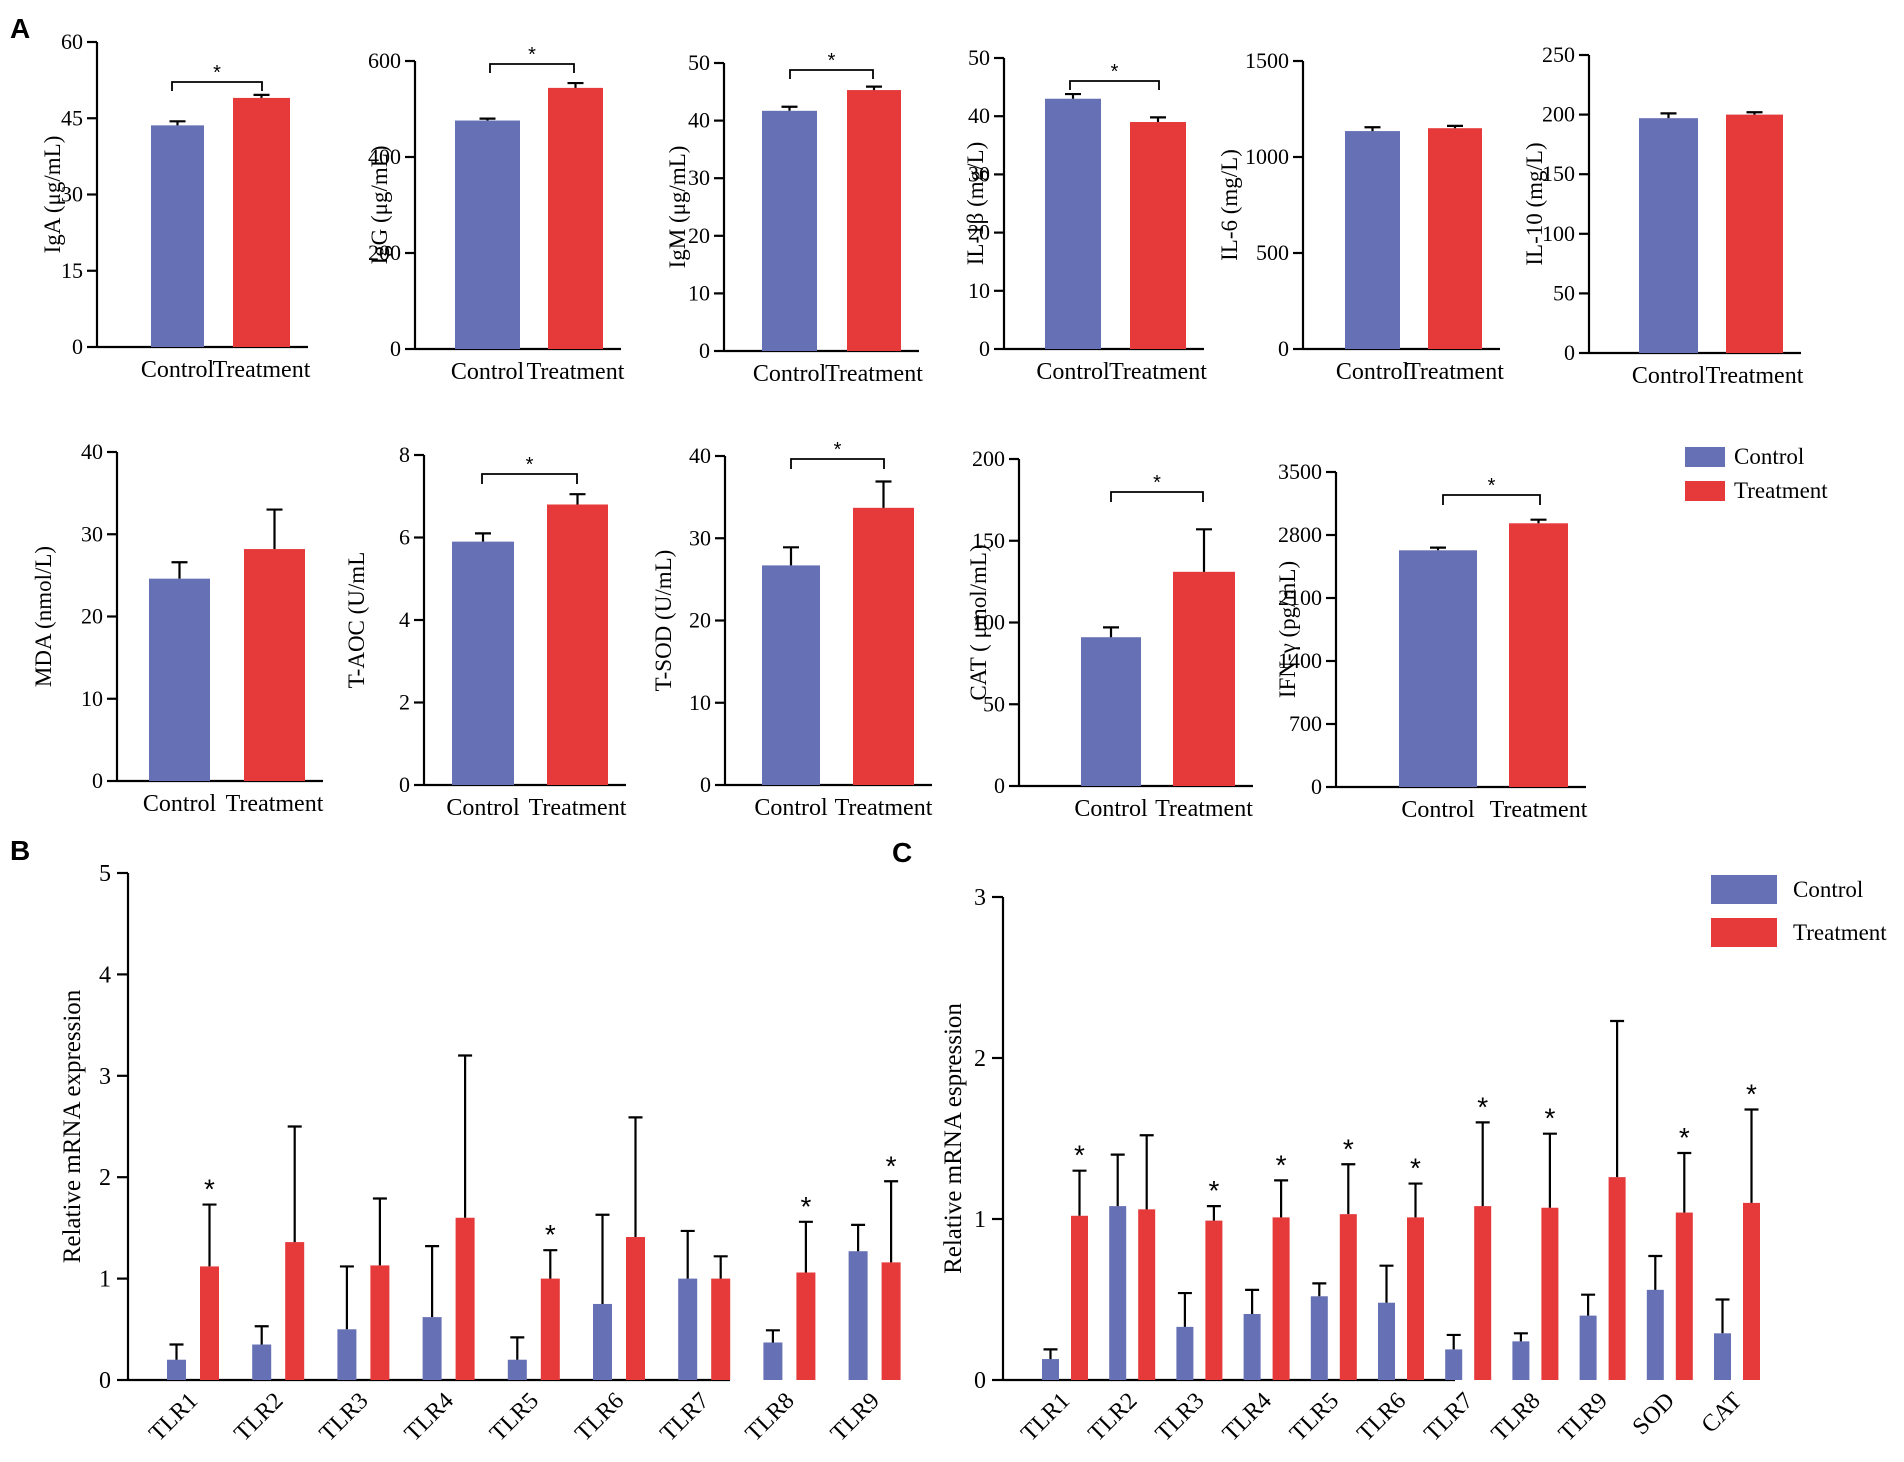 The image size is (1904, 1462). What do you see at coordinates (1655, 1334) in the screenshot?
I see `bar-control-sod` at bounding box center [1655, 1334].